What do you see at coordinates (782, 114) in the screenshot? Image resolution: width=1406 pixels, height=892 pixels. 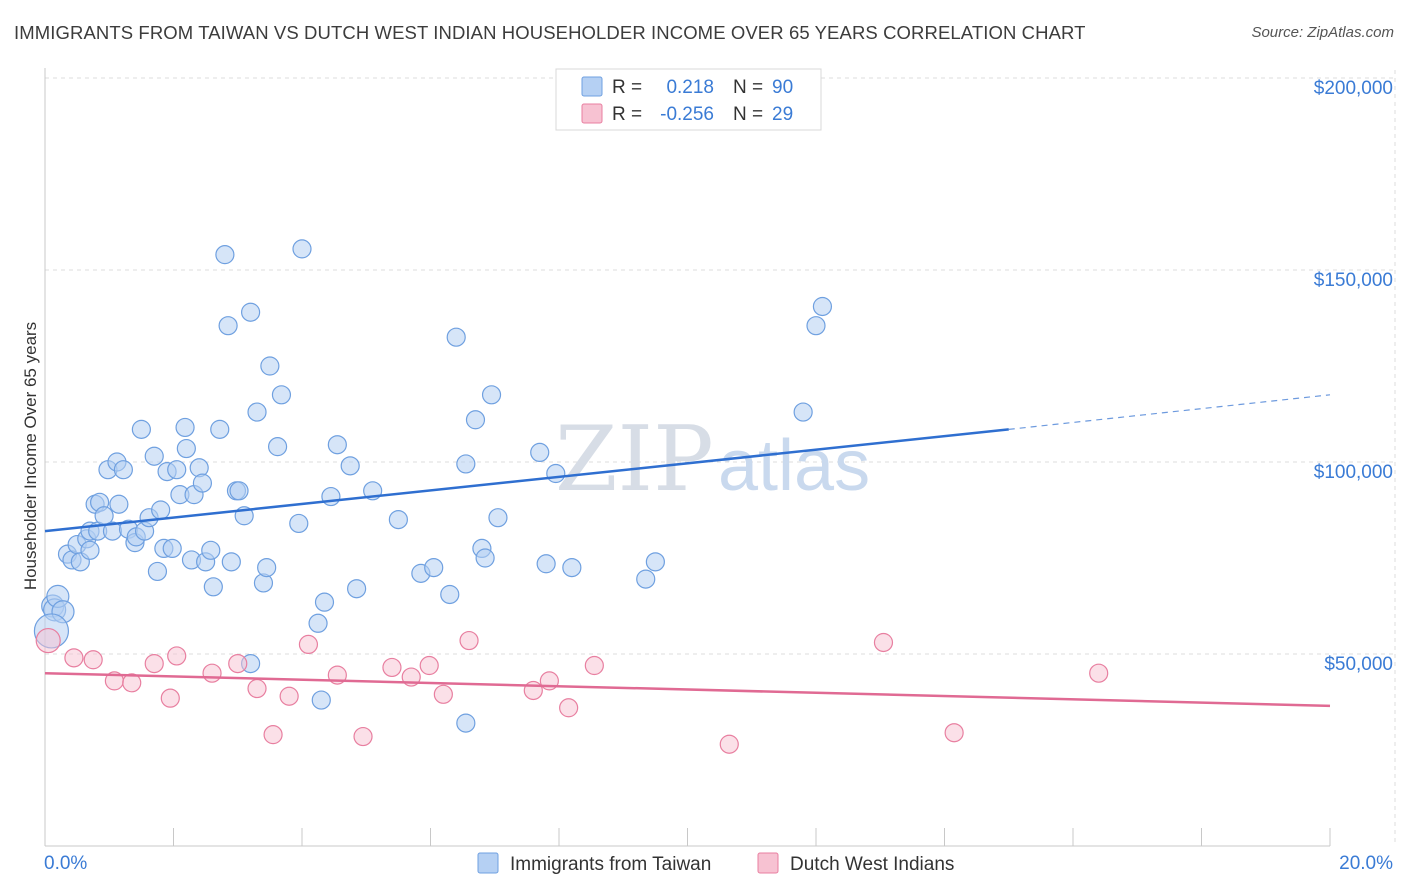 I see `stats-n-dutch: 29` at bounding box center [782, 114].